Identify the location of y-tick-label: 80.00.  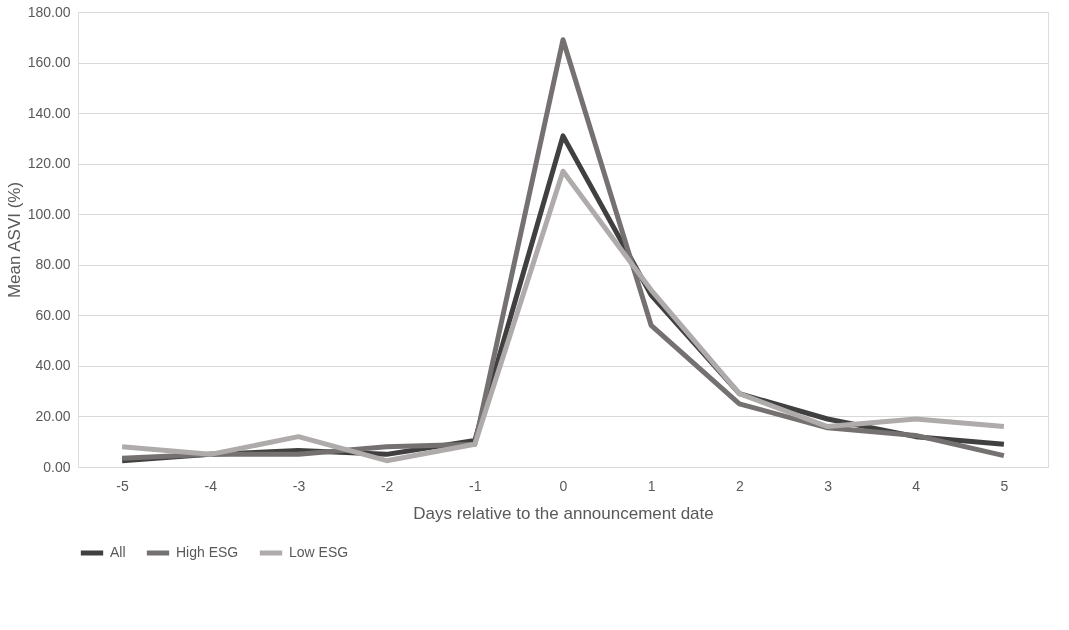
(53, 264).